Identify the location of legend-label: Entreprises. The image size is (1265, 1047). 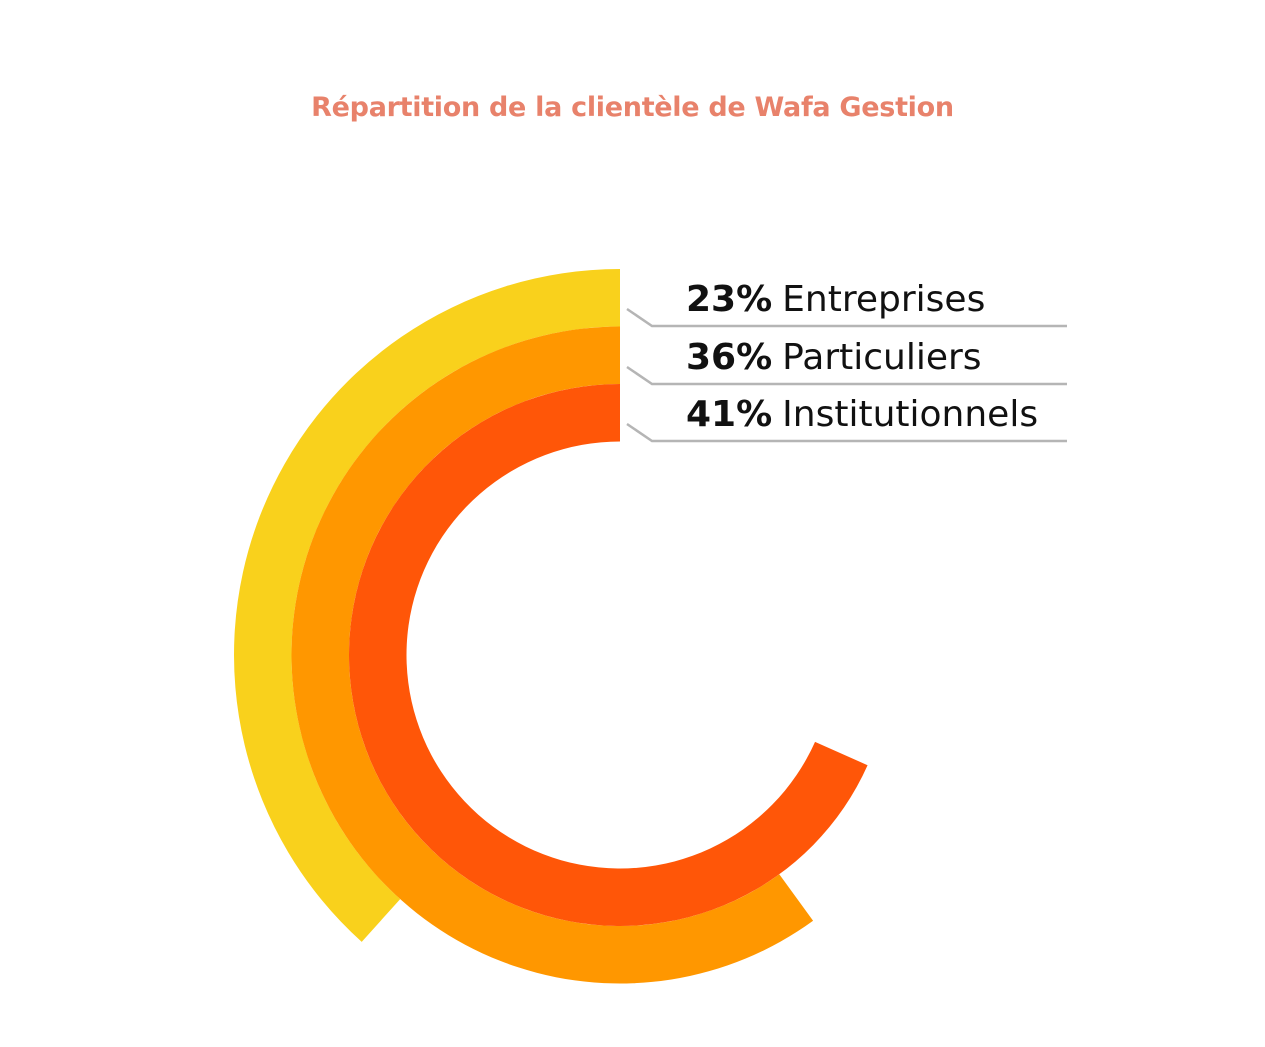
(883, 299).